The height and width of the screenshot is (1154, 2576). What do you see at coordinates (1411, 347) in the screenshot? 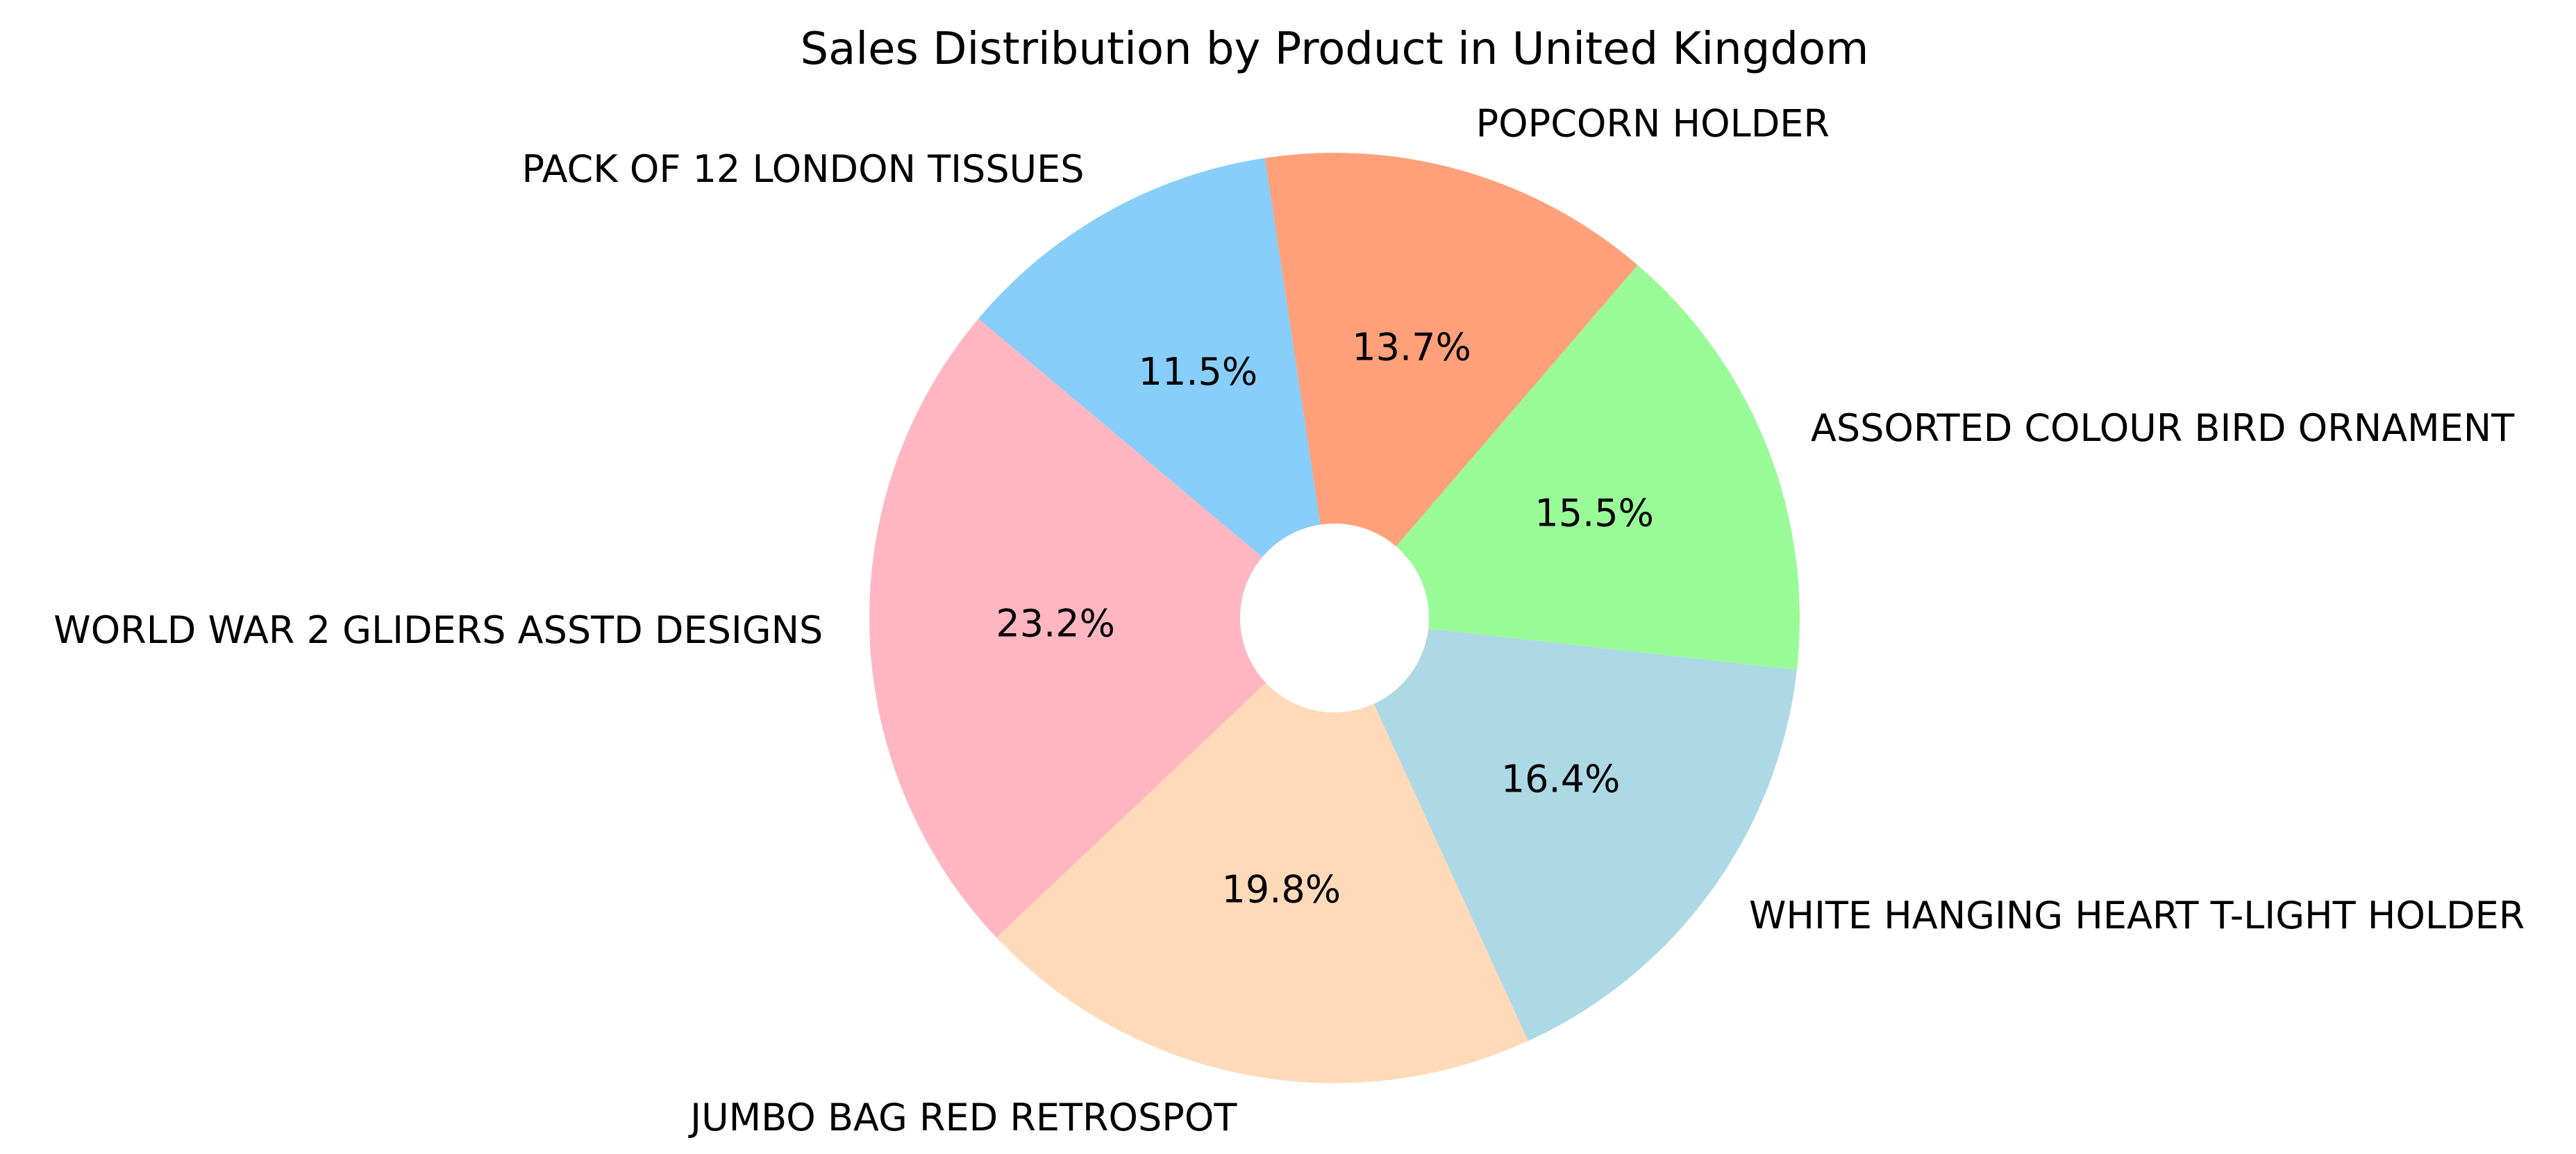
I see `percent-label-5: 13.7%` at bounding box center [1411, 347].